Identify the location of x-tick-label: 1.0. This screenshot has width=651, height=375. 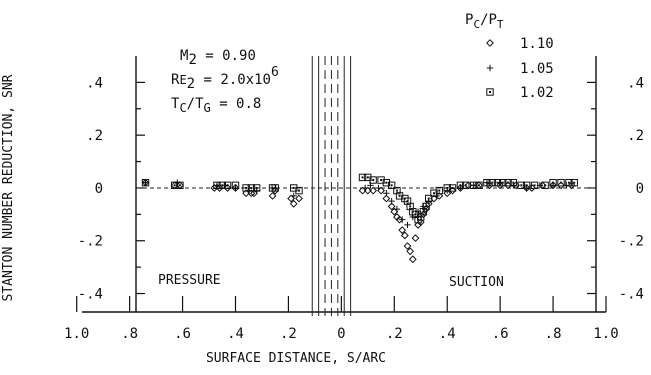
(76, 334).